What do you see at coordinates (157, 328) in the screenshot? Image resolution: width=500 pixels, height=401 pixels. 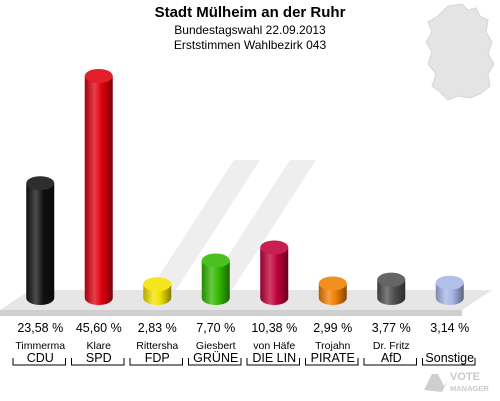 I see `value-label: 2,83 %` at bounding box center [157, 328].